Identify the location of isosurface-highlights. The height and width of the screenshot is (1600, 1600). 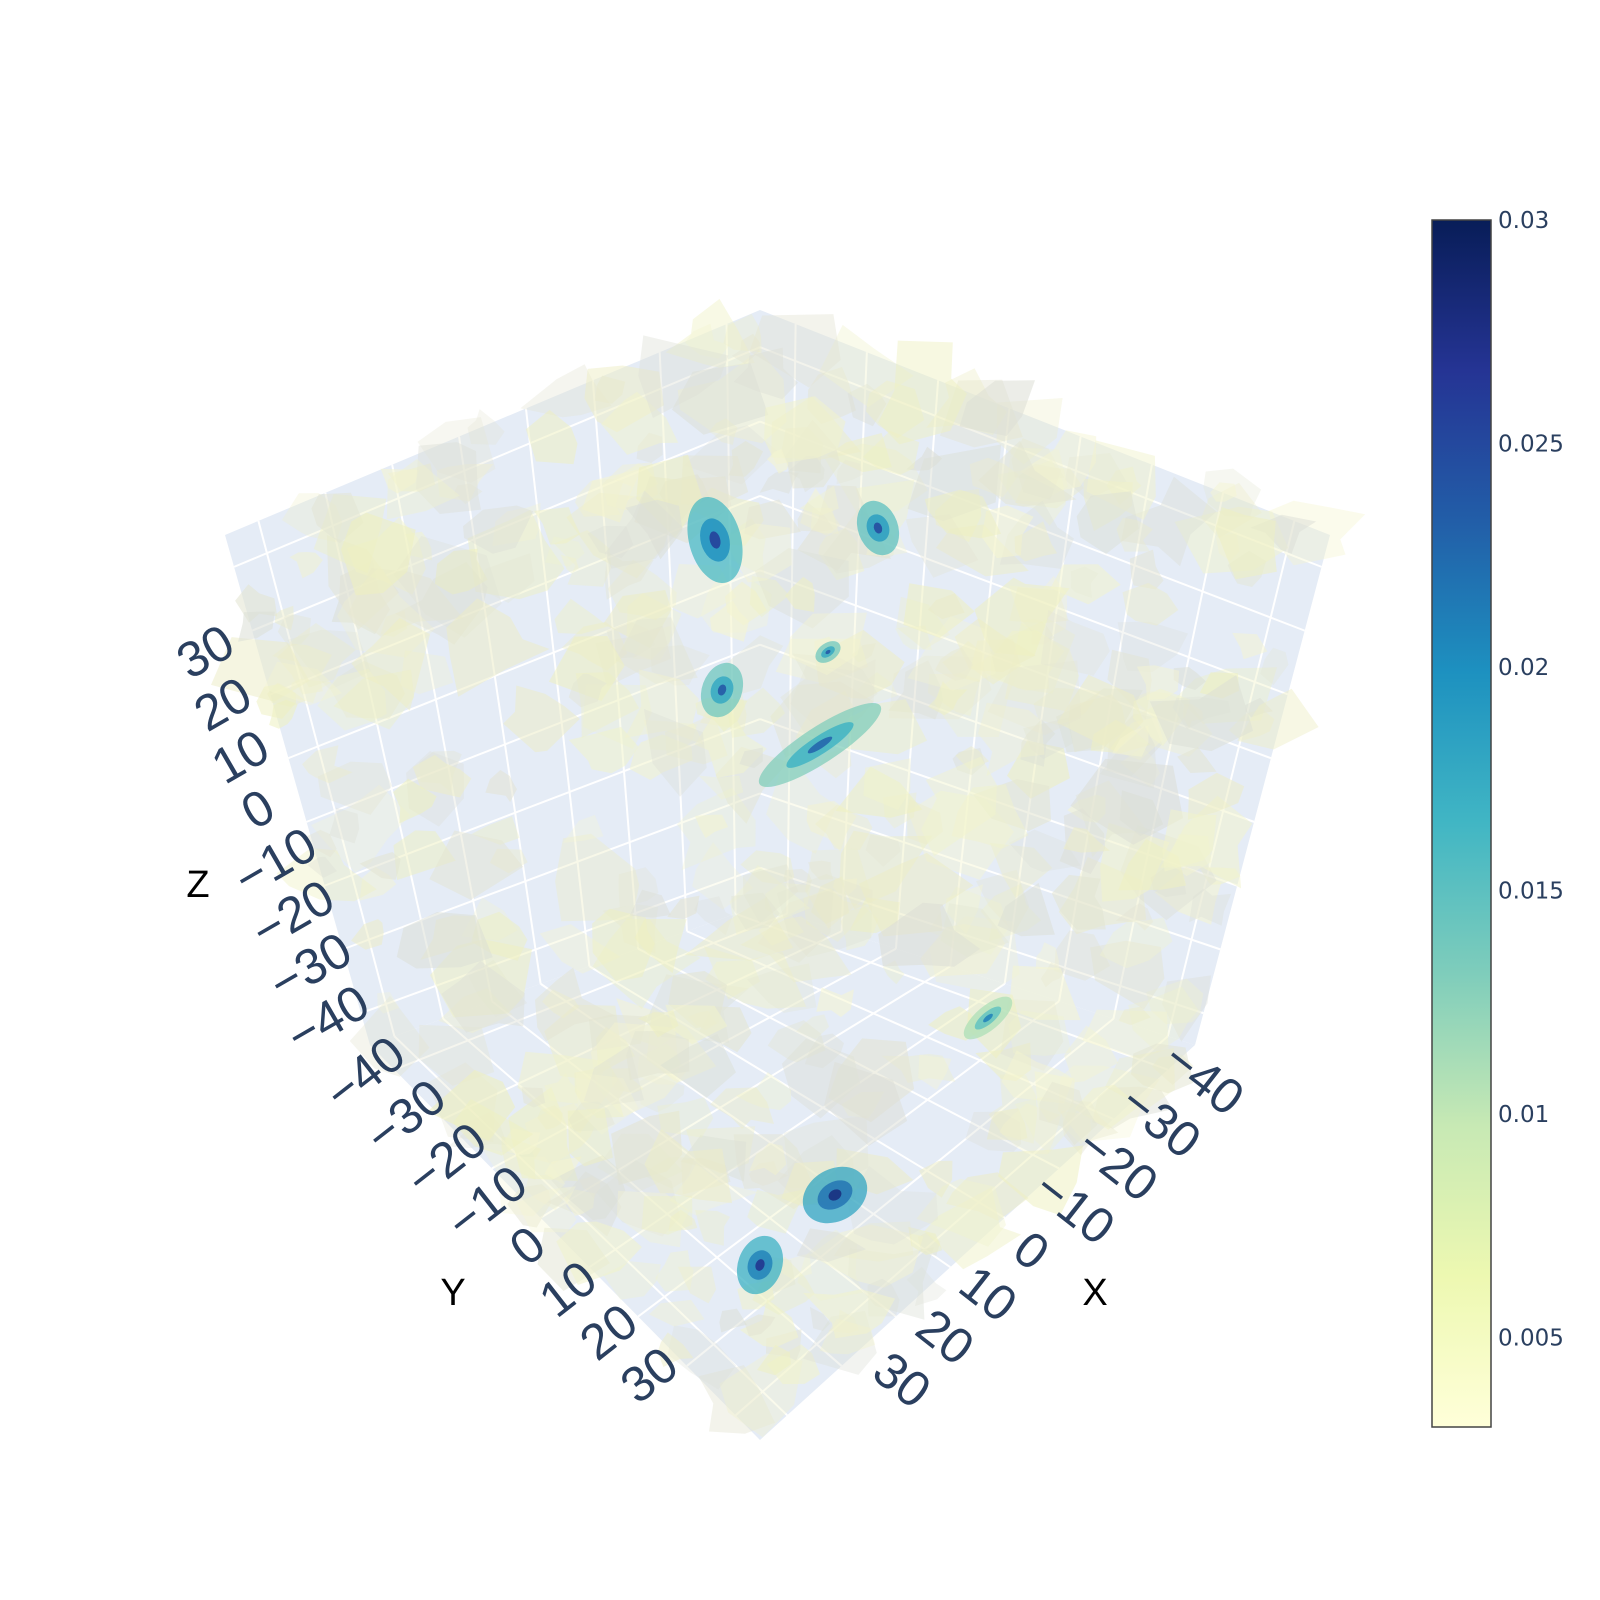
(850, 895).